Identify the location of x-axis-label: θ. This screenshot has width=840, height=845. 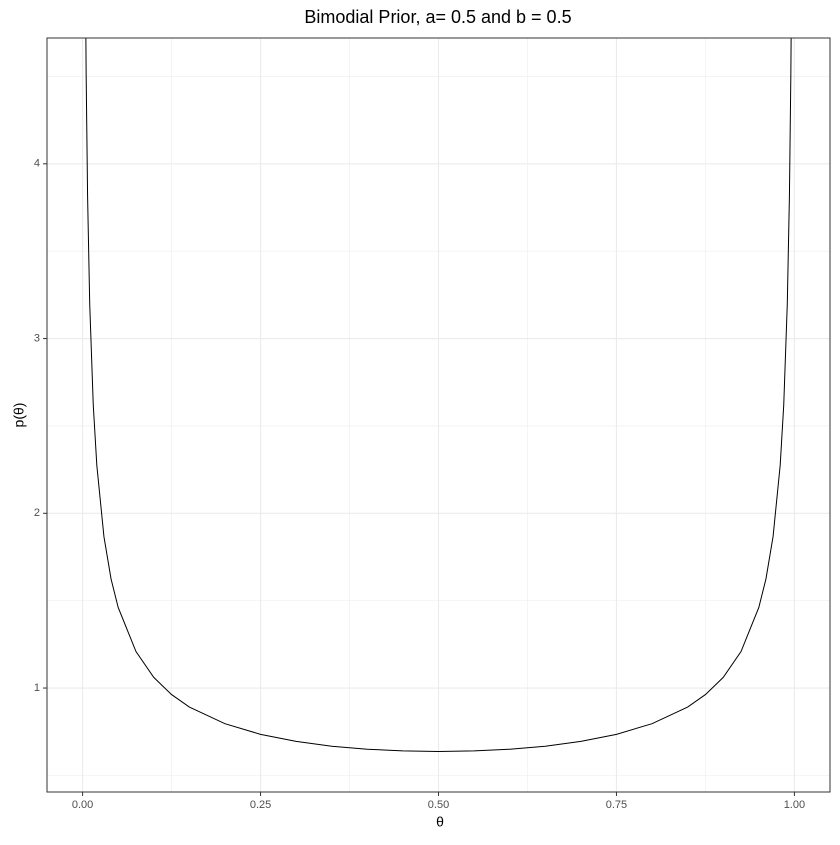
(440, 822).